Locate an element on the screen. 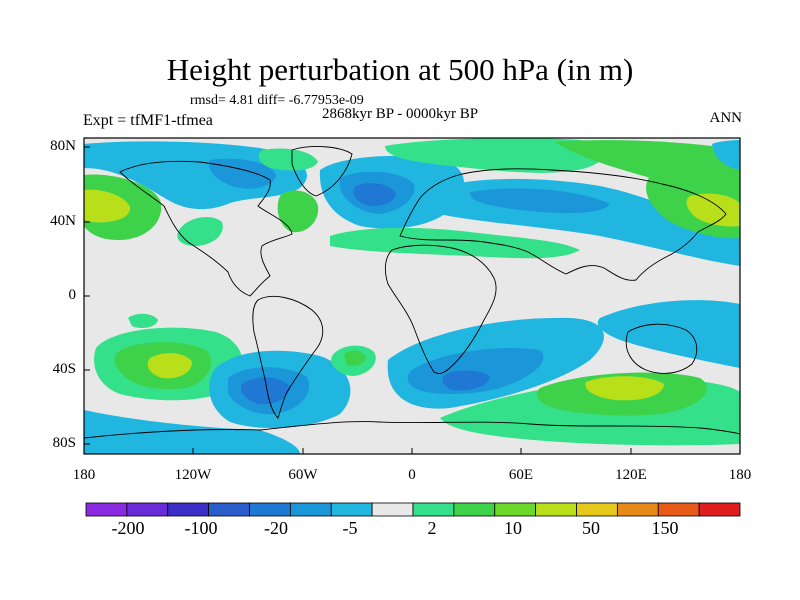  greenland-outline is located at coordinates (322, 171).